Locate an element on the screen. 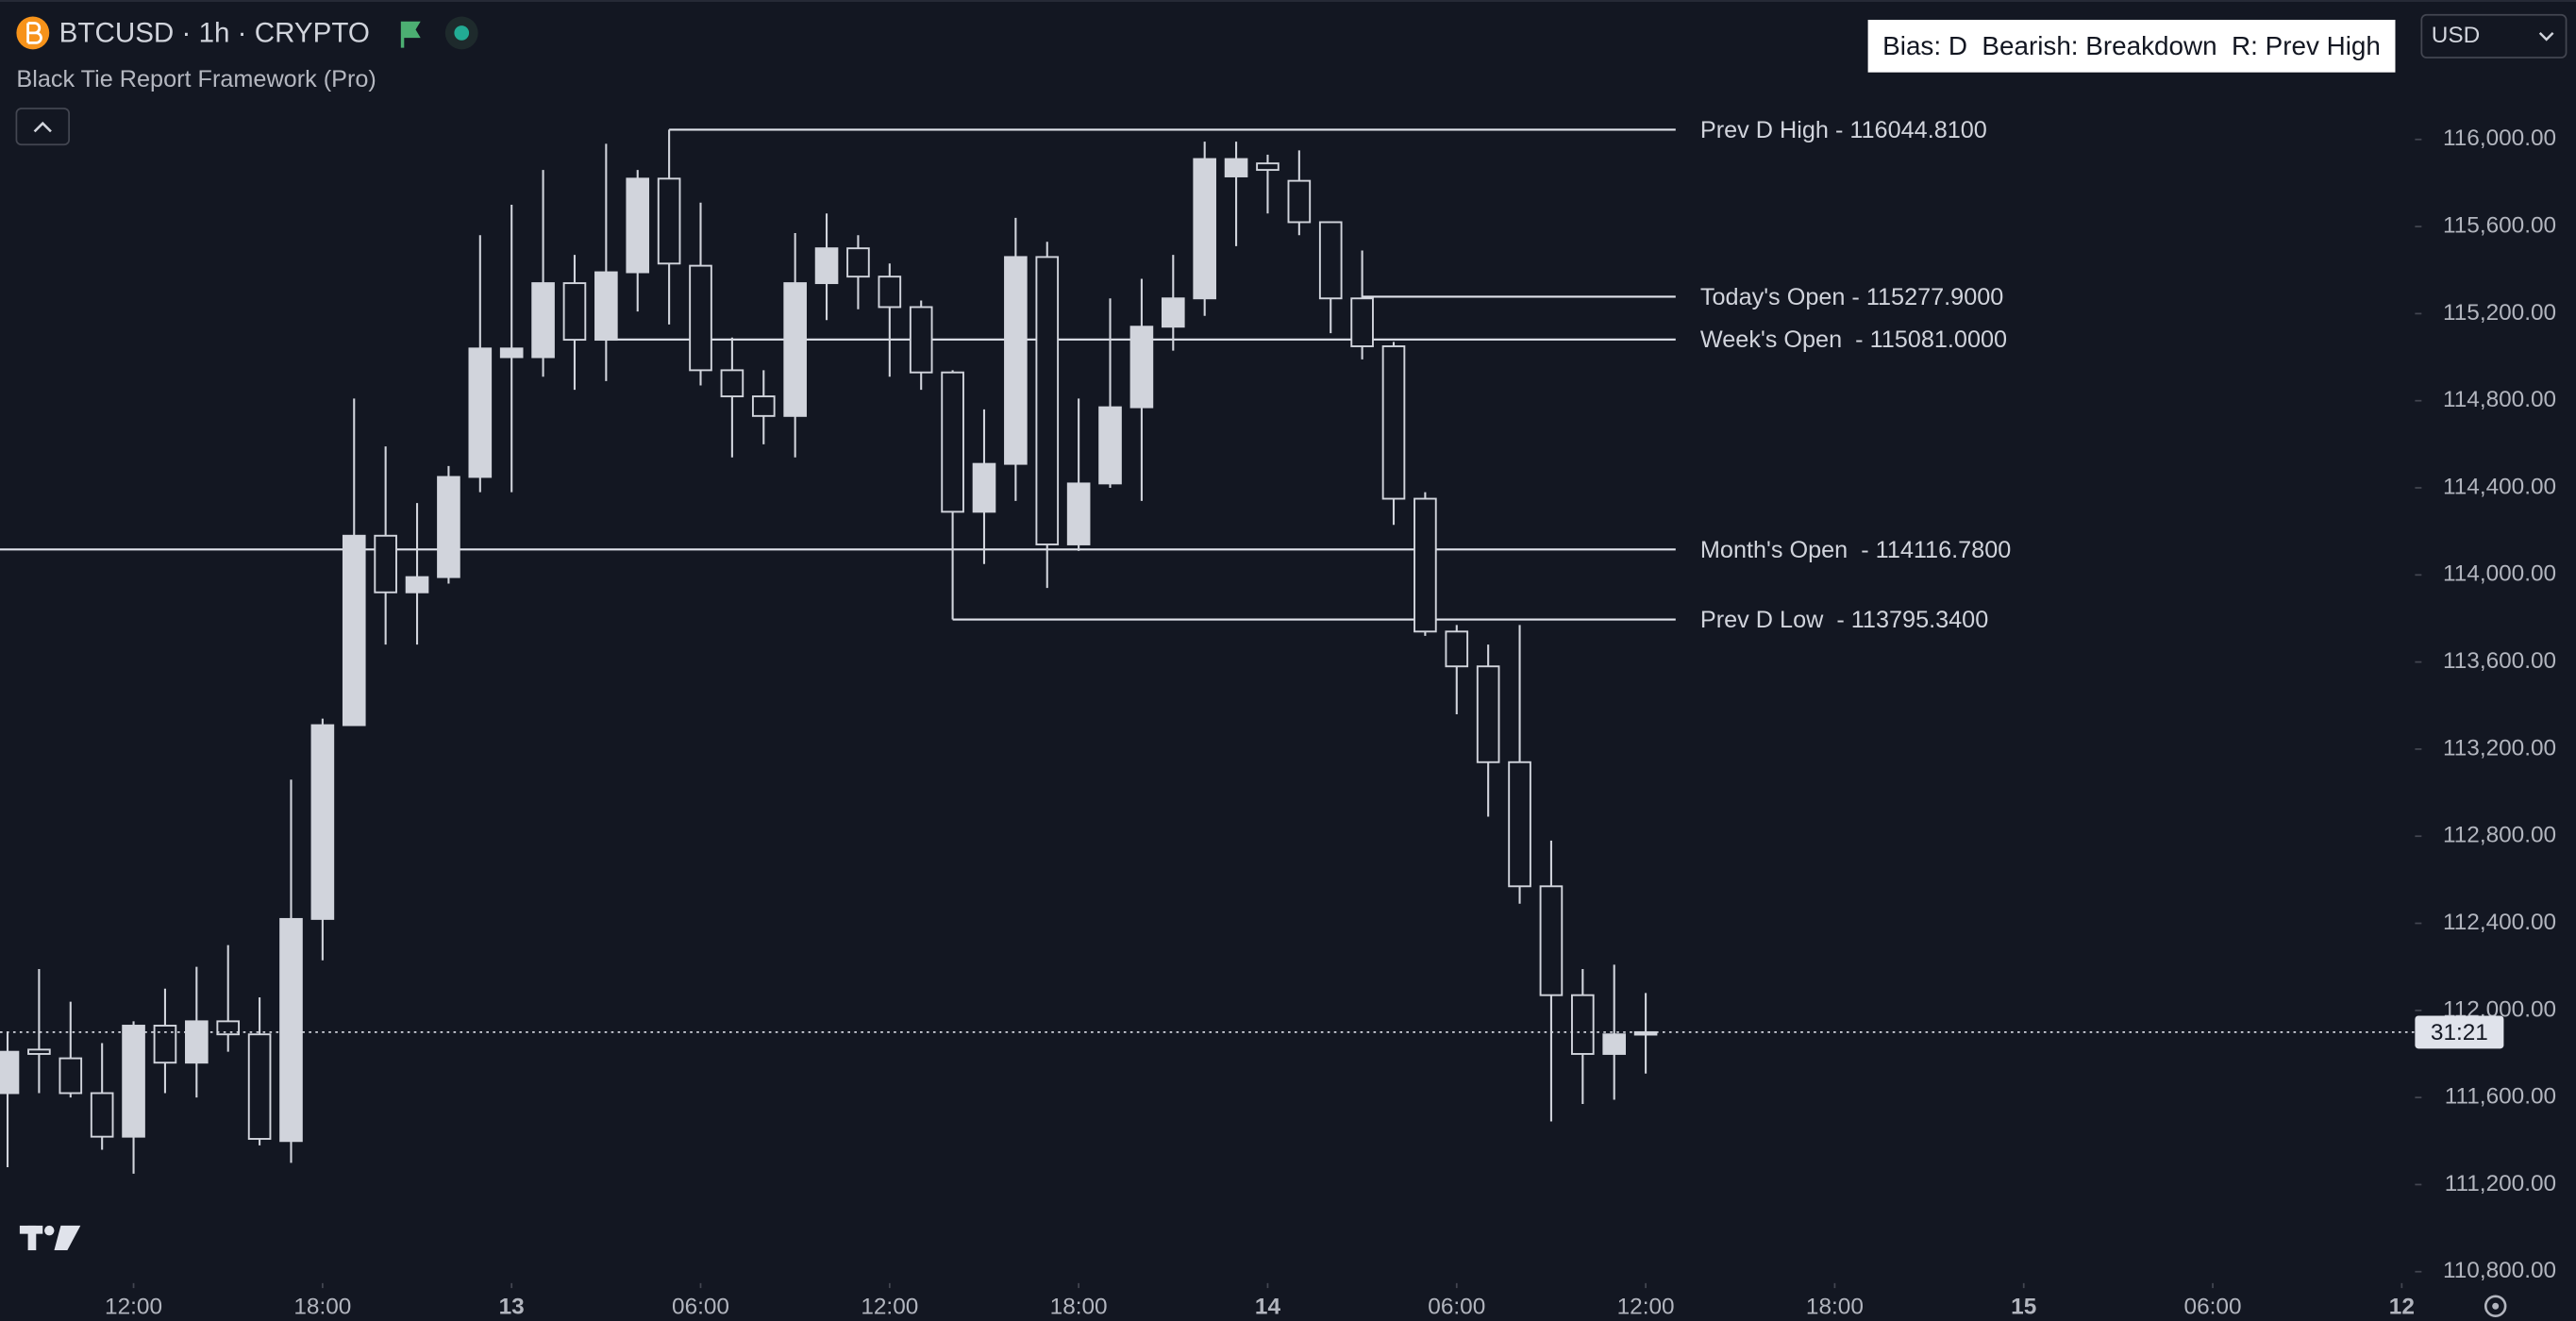  y-tick-label: 114,000.00 is located at coordinates (2499, 574).